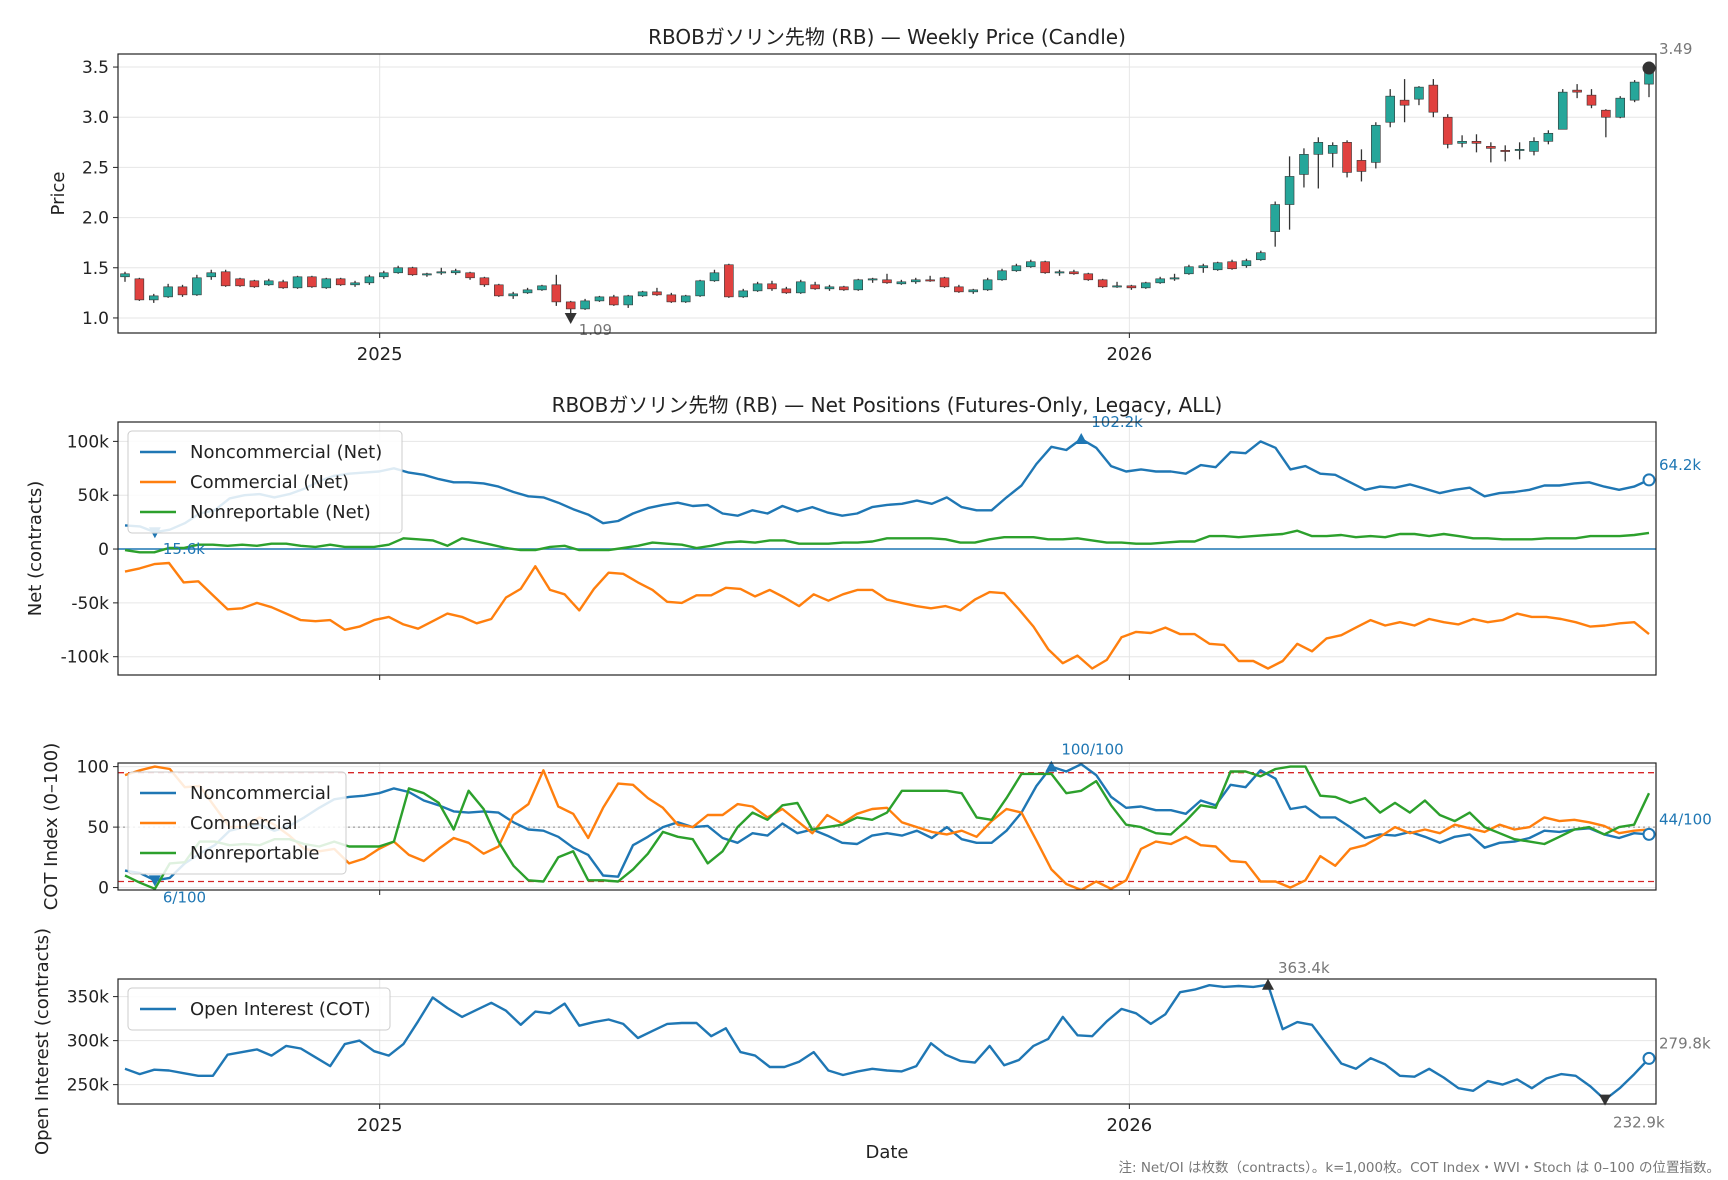 The width and height of the screenshot is (1728, 1180). Describe the element at coordinates (88, 1086) in the screenshot. I see `oi-ytick-label: 250k` at that location.